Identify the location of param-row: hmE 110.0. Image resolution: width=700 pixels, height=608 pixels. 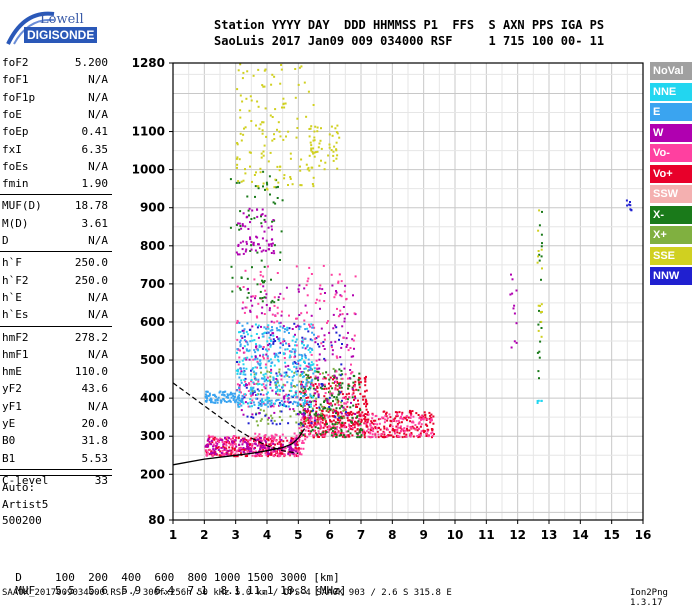
(55, 373).